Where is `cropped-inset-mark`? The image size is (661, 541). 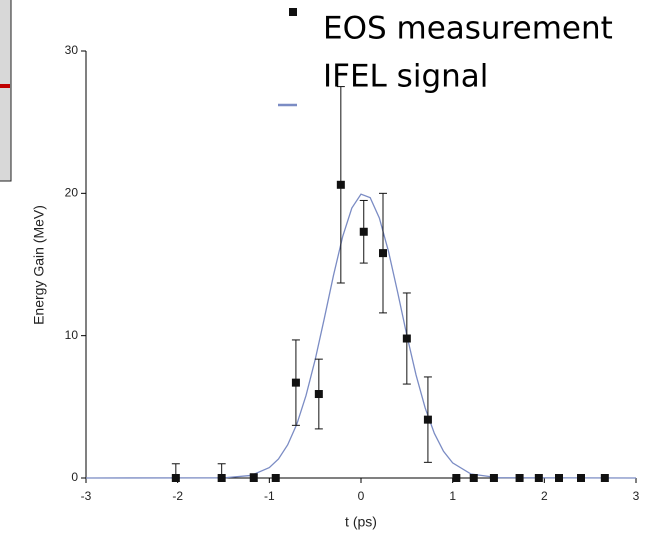
cropped-inset-mark is located at coordinates (5, 86).